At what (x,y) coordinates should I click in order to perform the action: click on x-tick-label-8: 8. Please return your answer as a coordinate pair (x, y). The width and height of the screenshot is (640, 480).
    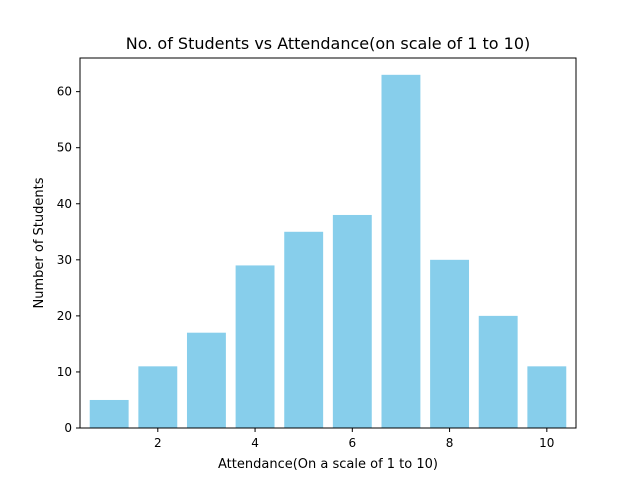
    Looking at the image, I should click on (450, 443).